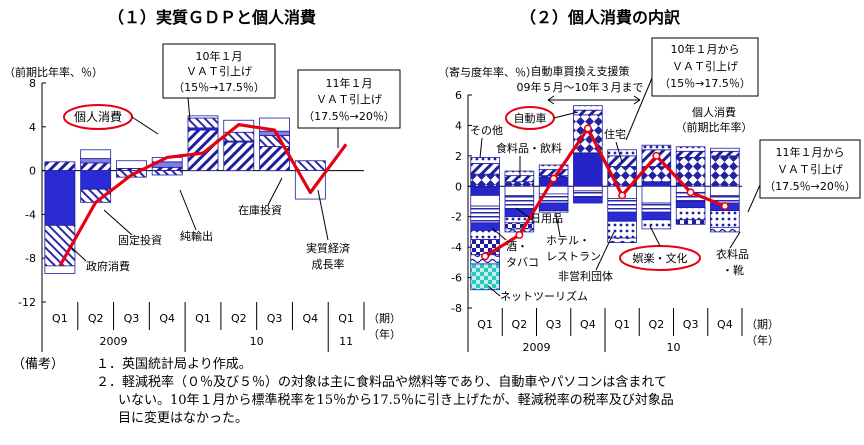 This screenshot has width=864, height=445. Describe the element at coordinates (349, 116) in the screenshot. I see `chart1-vat-2011-line3: （17.5％→20％）` at that location.